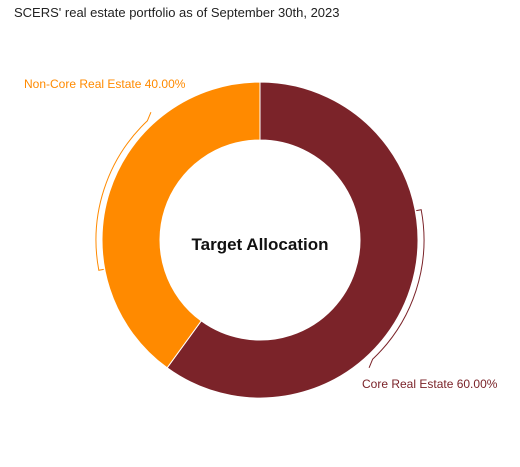 The height and width of the screenshot is (467, 520). What do you see at coordinates (430, 384) in the screenshot?
I see `label-core-real-estate: Core Real Estate 60.00%` at bounding box center [430, 384].